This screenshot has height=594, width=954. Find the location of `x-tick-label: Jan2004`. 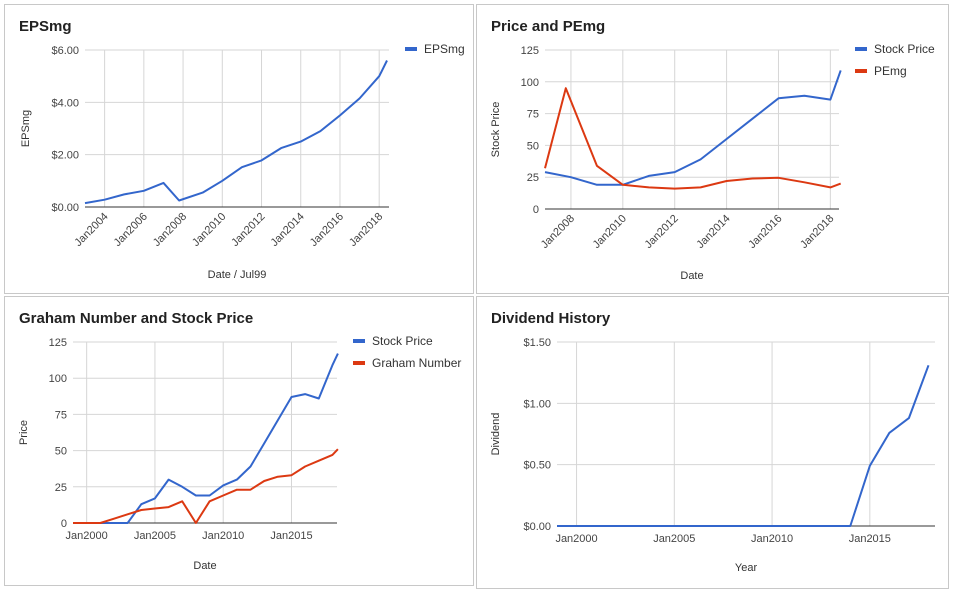

x-tick-label: Jan2004 is located at coordinates (91, 230).